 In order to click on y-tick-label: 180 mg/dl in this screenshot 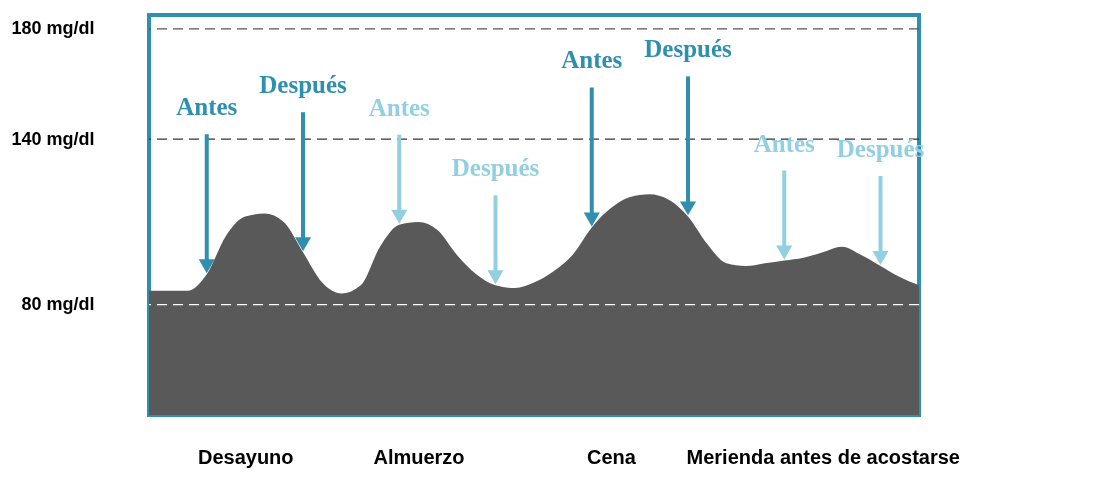, I will do `click(53, 28)`.